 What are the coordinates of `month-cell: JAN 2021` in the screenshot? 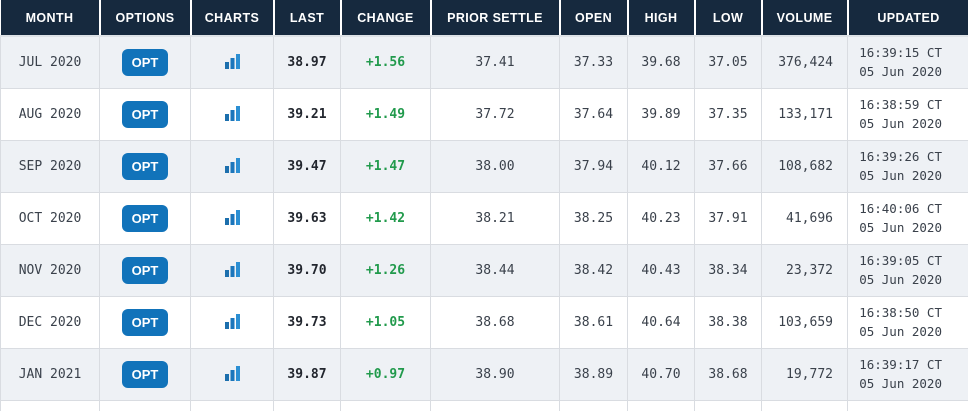 It's located at (50, 374).